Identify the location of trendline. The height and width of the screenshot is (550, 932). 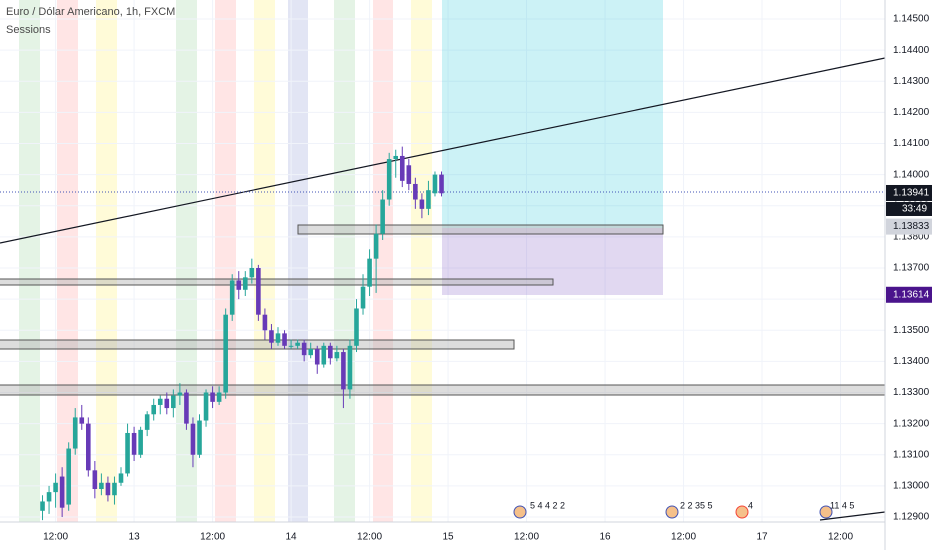
(852, 516).